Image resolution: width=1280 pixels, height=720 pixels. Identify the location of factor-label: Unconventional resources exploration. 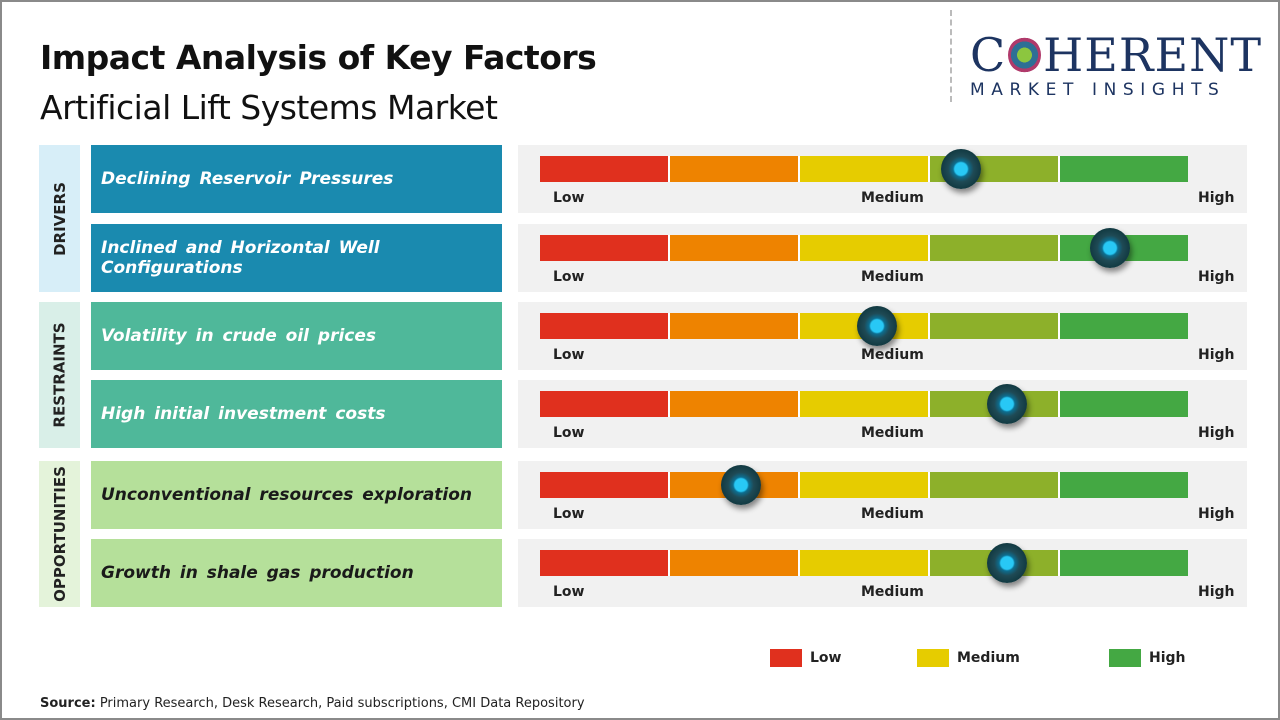
(296, 495).